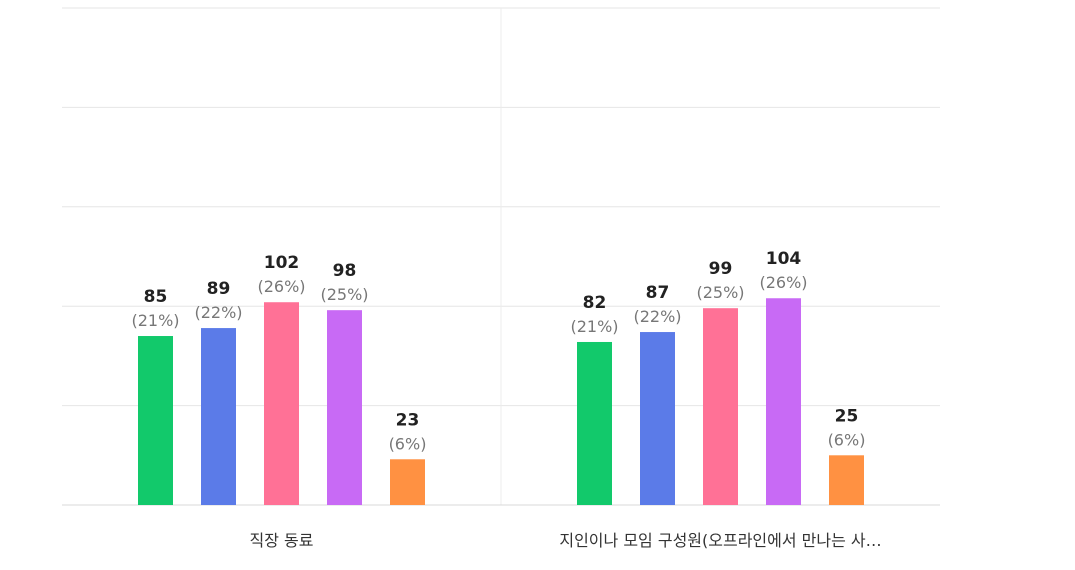  I want to click on bar-value-label: 102, so click(282, 263).